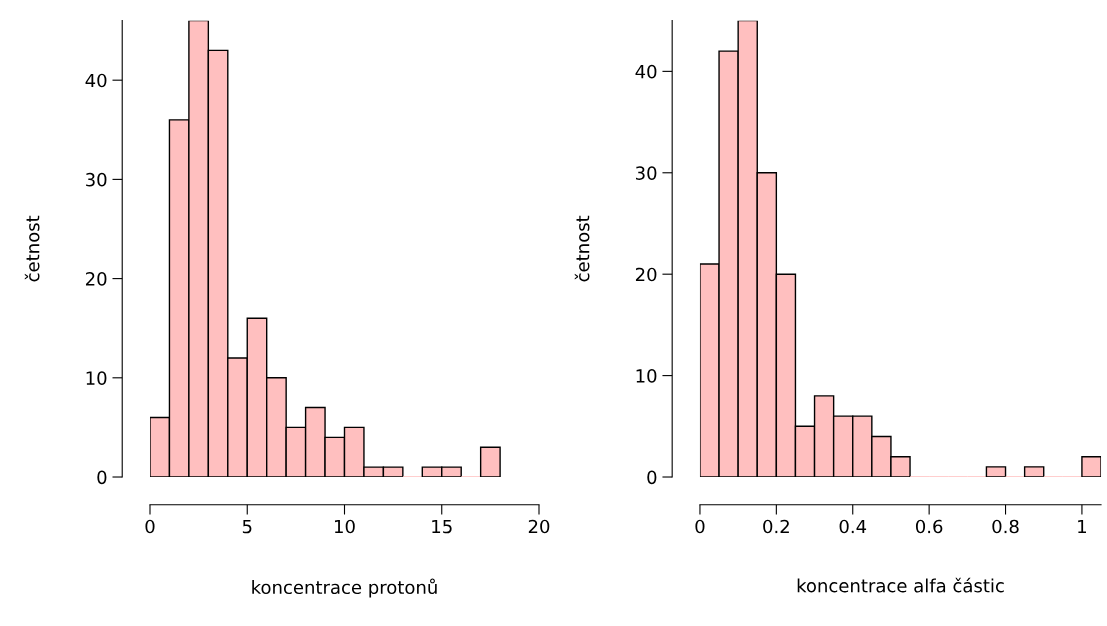 Image resolution: width=1107 pixels, height=626 pixels. Describe the element at coordinates (442, 526) in the screenshot. I see `x-tick-label: 15` at that location.